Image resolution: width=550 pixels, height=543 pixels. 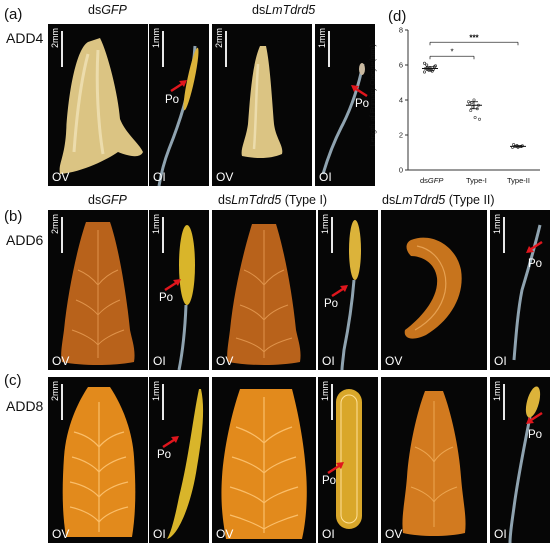 I want to click on panel-a-ovary-dsgfp: 2mm OV, so click(x=98, y=105).